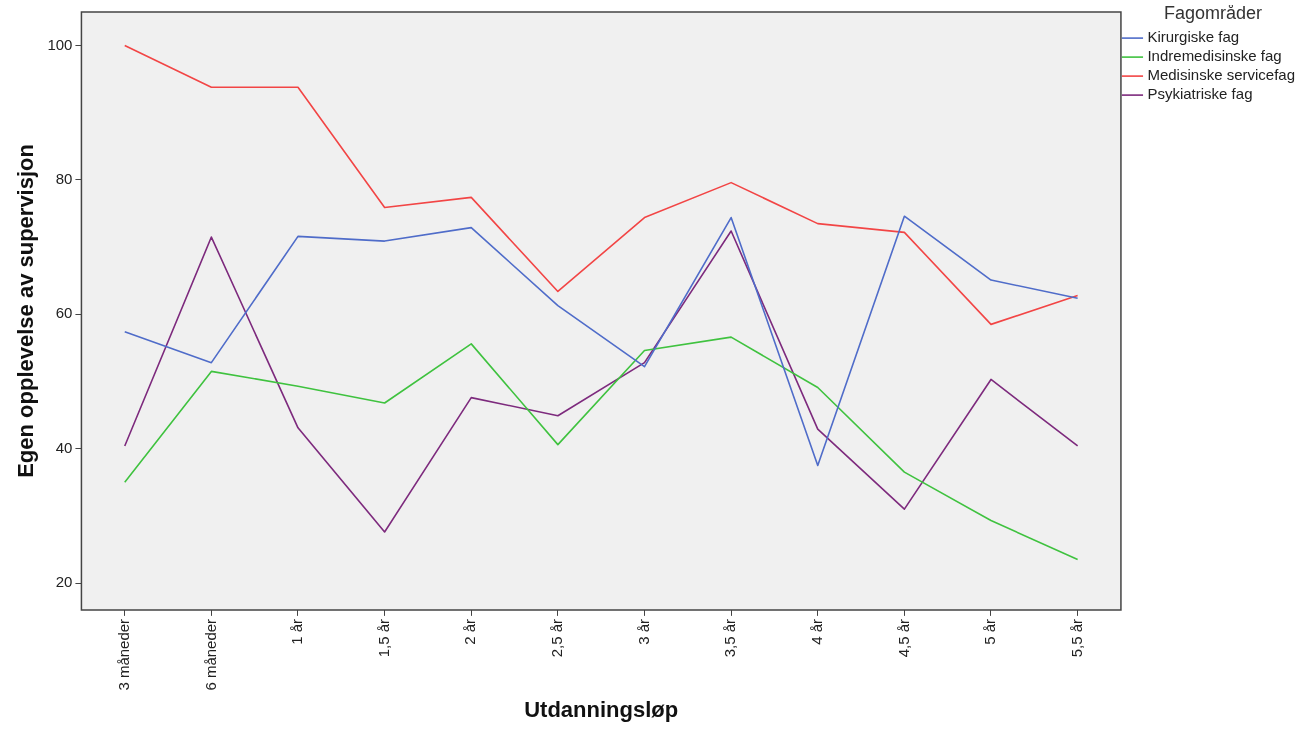  What do you see at coordinates (64, 179) in the screenshot?
I see `y-tick-label: 80` at bounding box center [64, 179].